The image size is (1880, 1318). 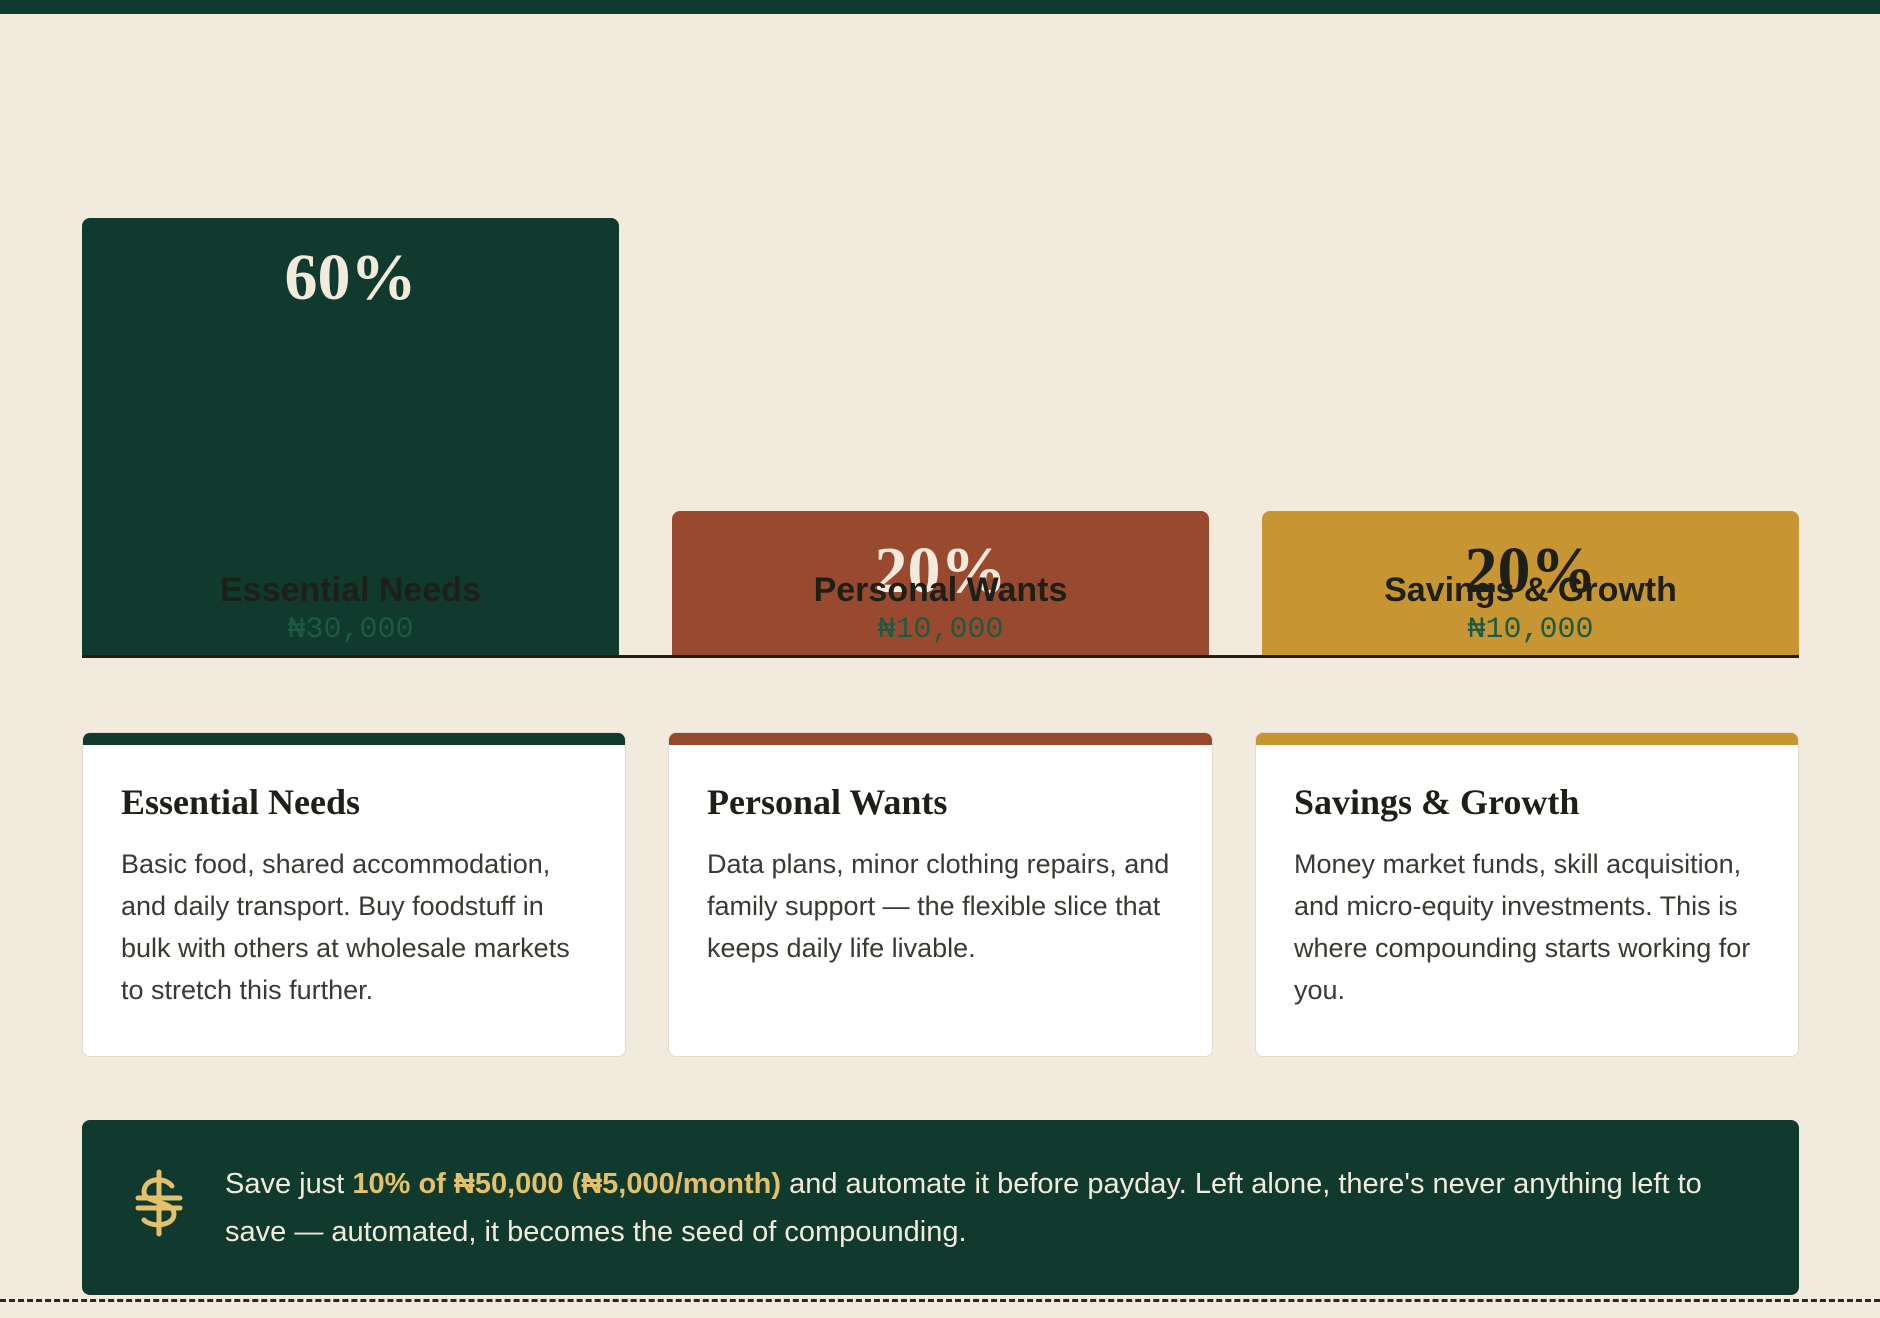 I want to click on category-amount-needs: ₦30,000, so click(x=350, y=630).